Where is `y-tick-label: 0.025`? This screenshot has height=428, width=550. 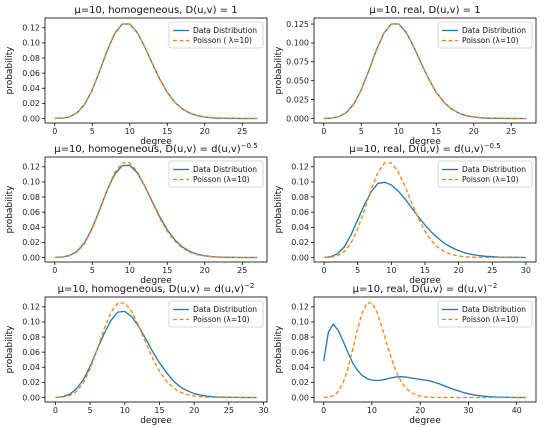 y-tick-label: 0.025 is located at coordinates (297, 99).